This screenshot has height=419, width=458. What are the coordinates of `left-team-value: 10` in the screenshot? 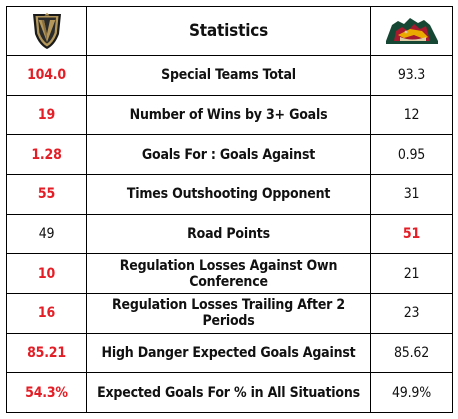 It's located at (46, 274).